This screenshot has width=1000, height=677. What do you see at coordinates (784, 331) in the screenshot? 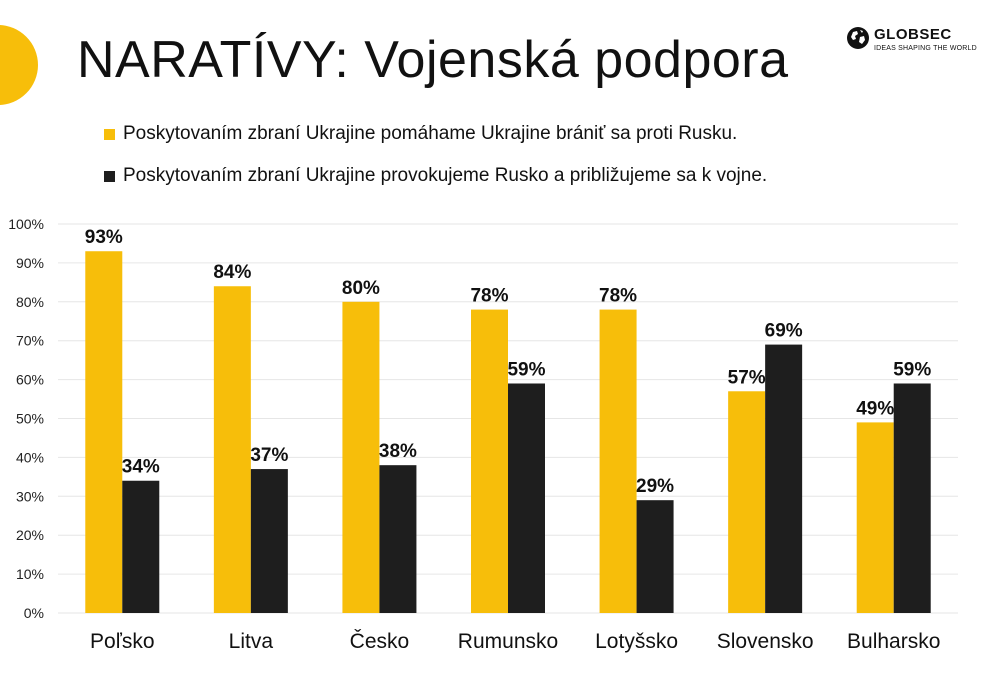
I see `data-label: 69%` at bounding box center [784, 331].